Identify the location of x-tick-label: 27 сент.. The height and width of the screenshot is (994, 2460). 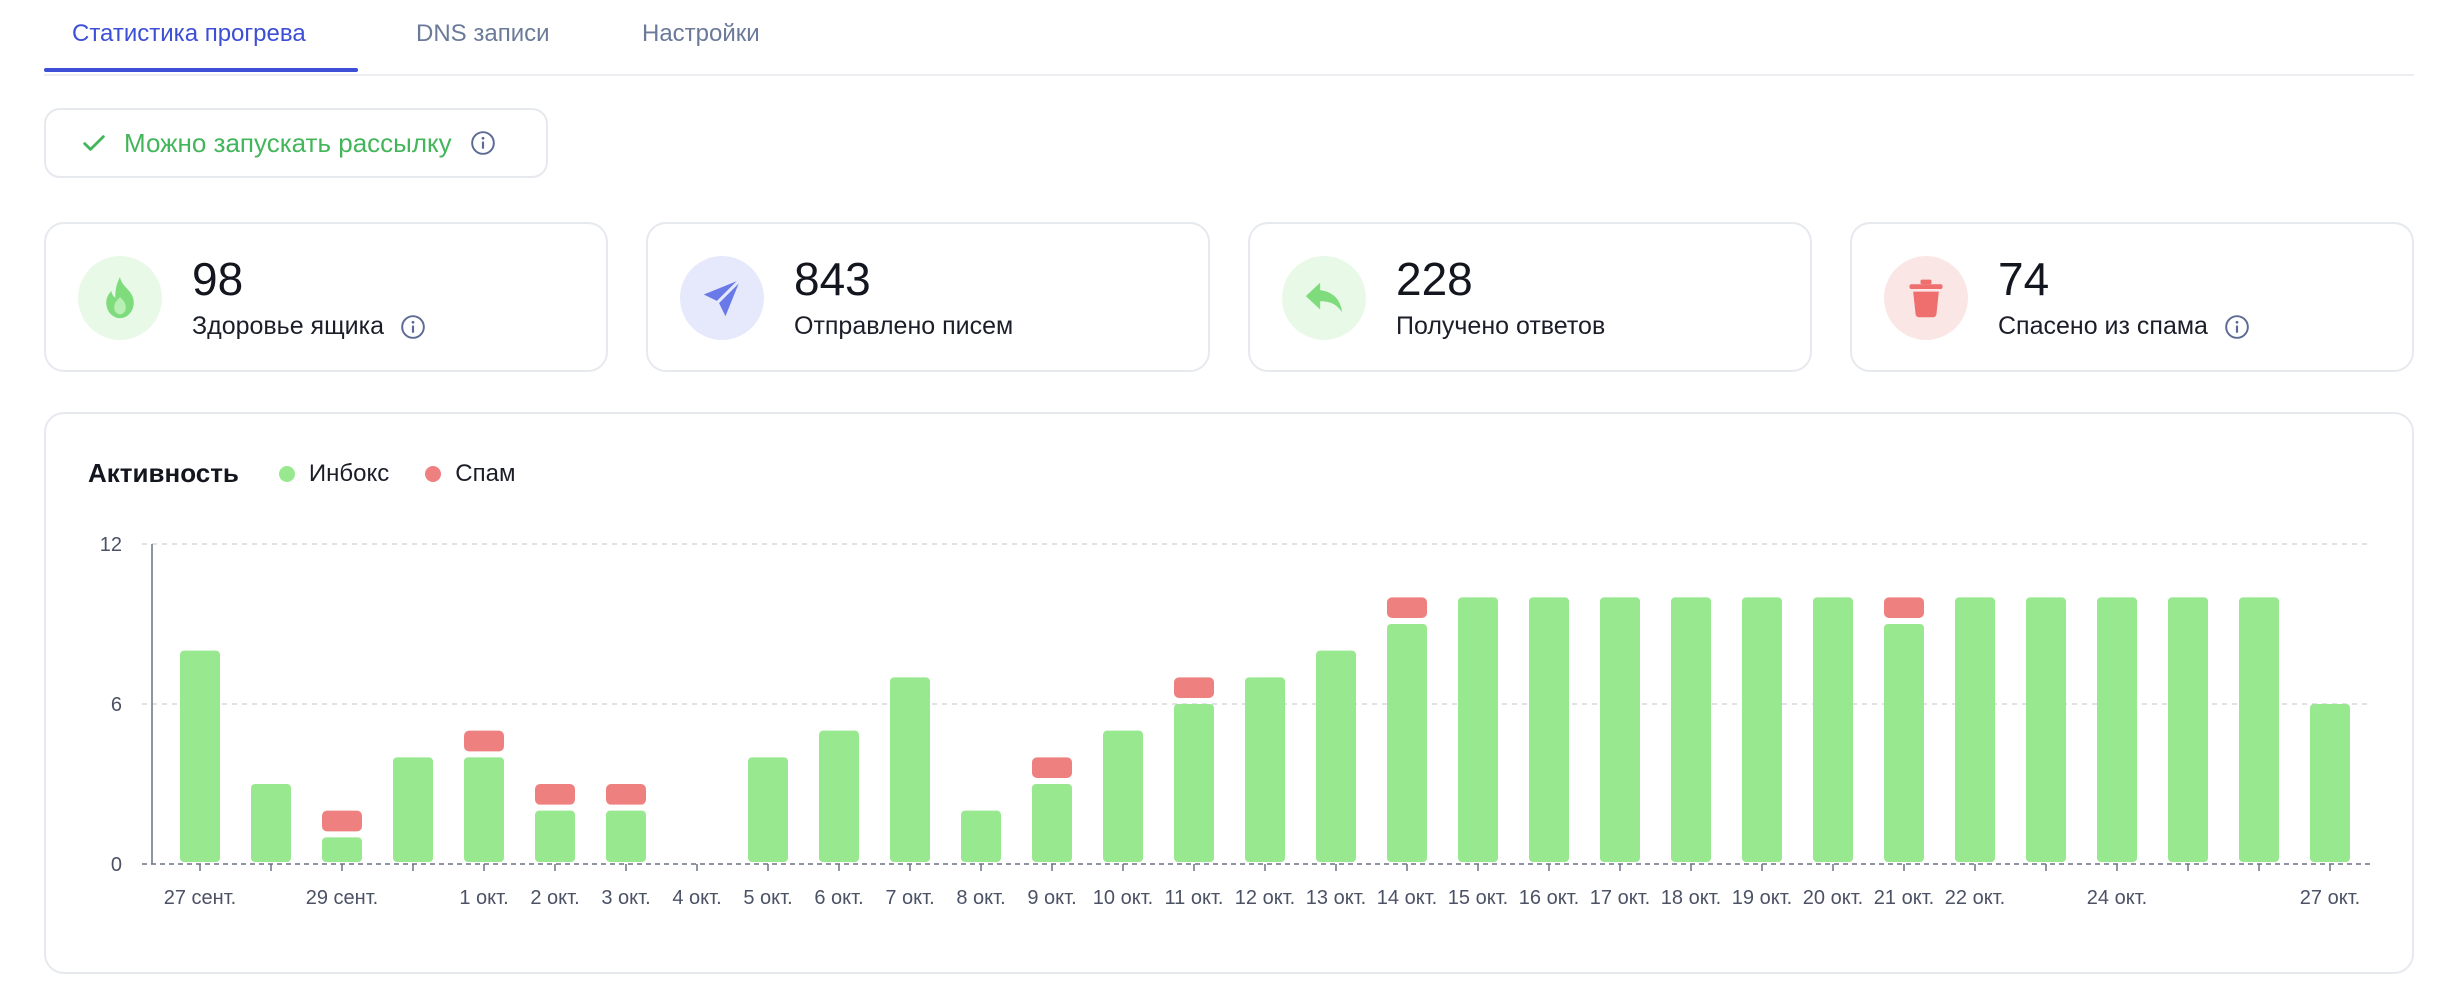
(200, 898).